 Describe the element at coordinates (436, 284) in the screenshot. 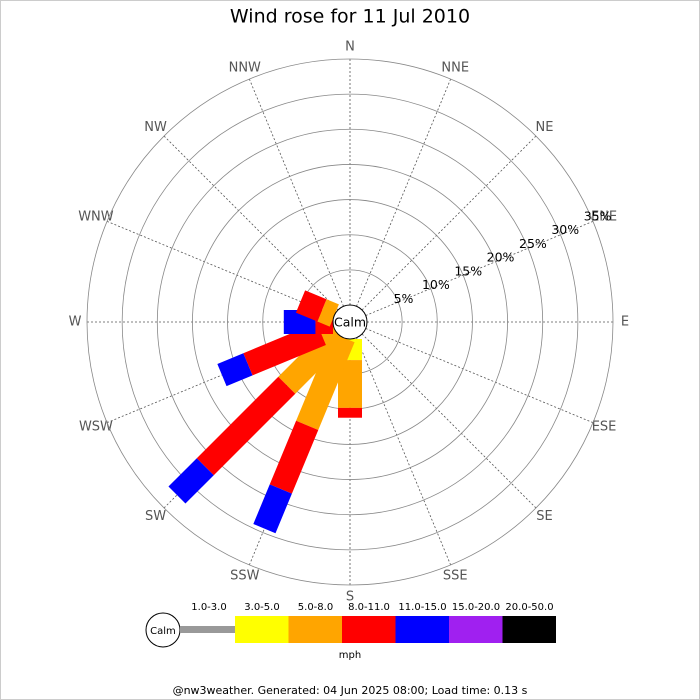

I see `ring-label: 10%` at that location.